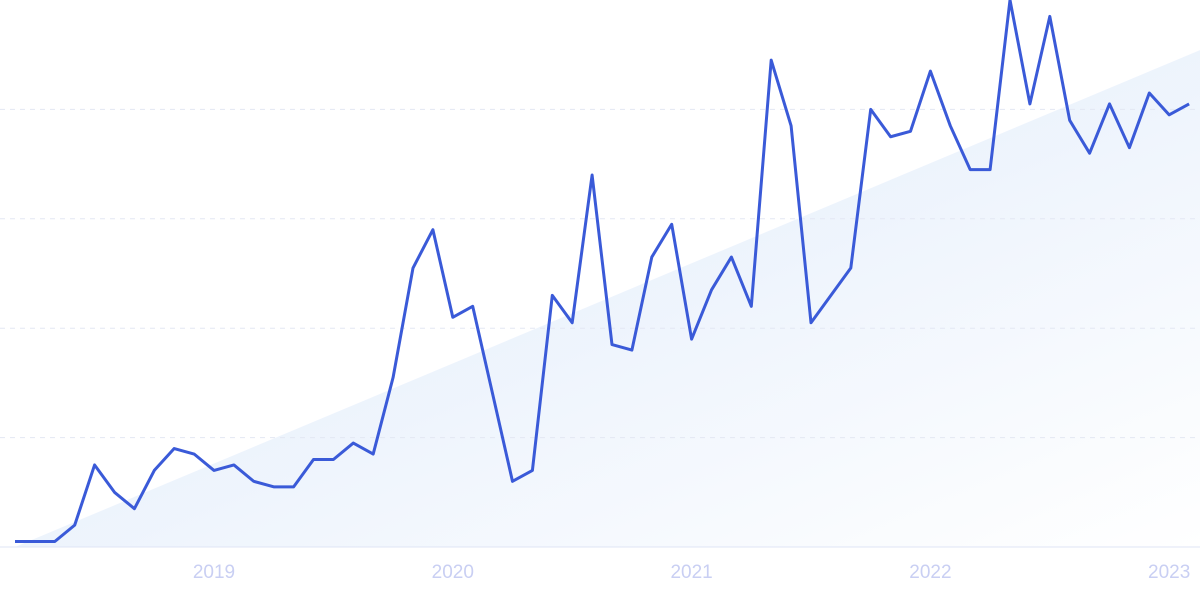  Describe the element at coordinates (453, 572) in the screenshot. I see `x-tick-label: 2020` at that location.